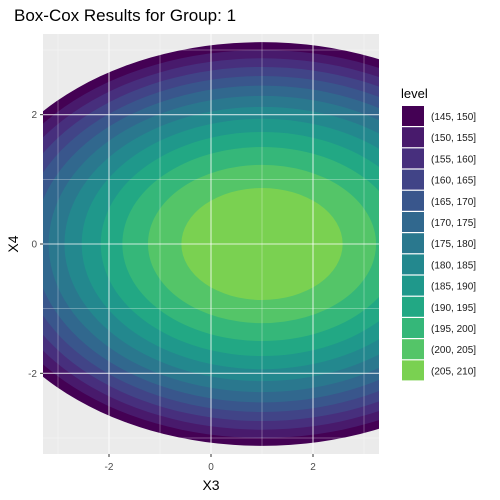 The height and width of the screenshot is (500, 500). What do you see at coordinates (210, 485) in the screenshot?
I see `x-axis-title: X3` at bounding box center [210, 485].